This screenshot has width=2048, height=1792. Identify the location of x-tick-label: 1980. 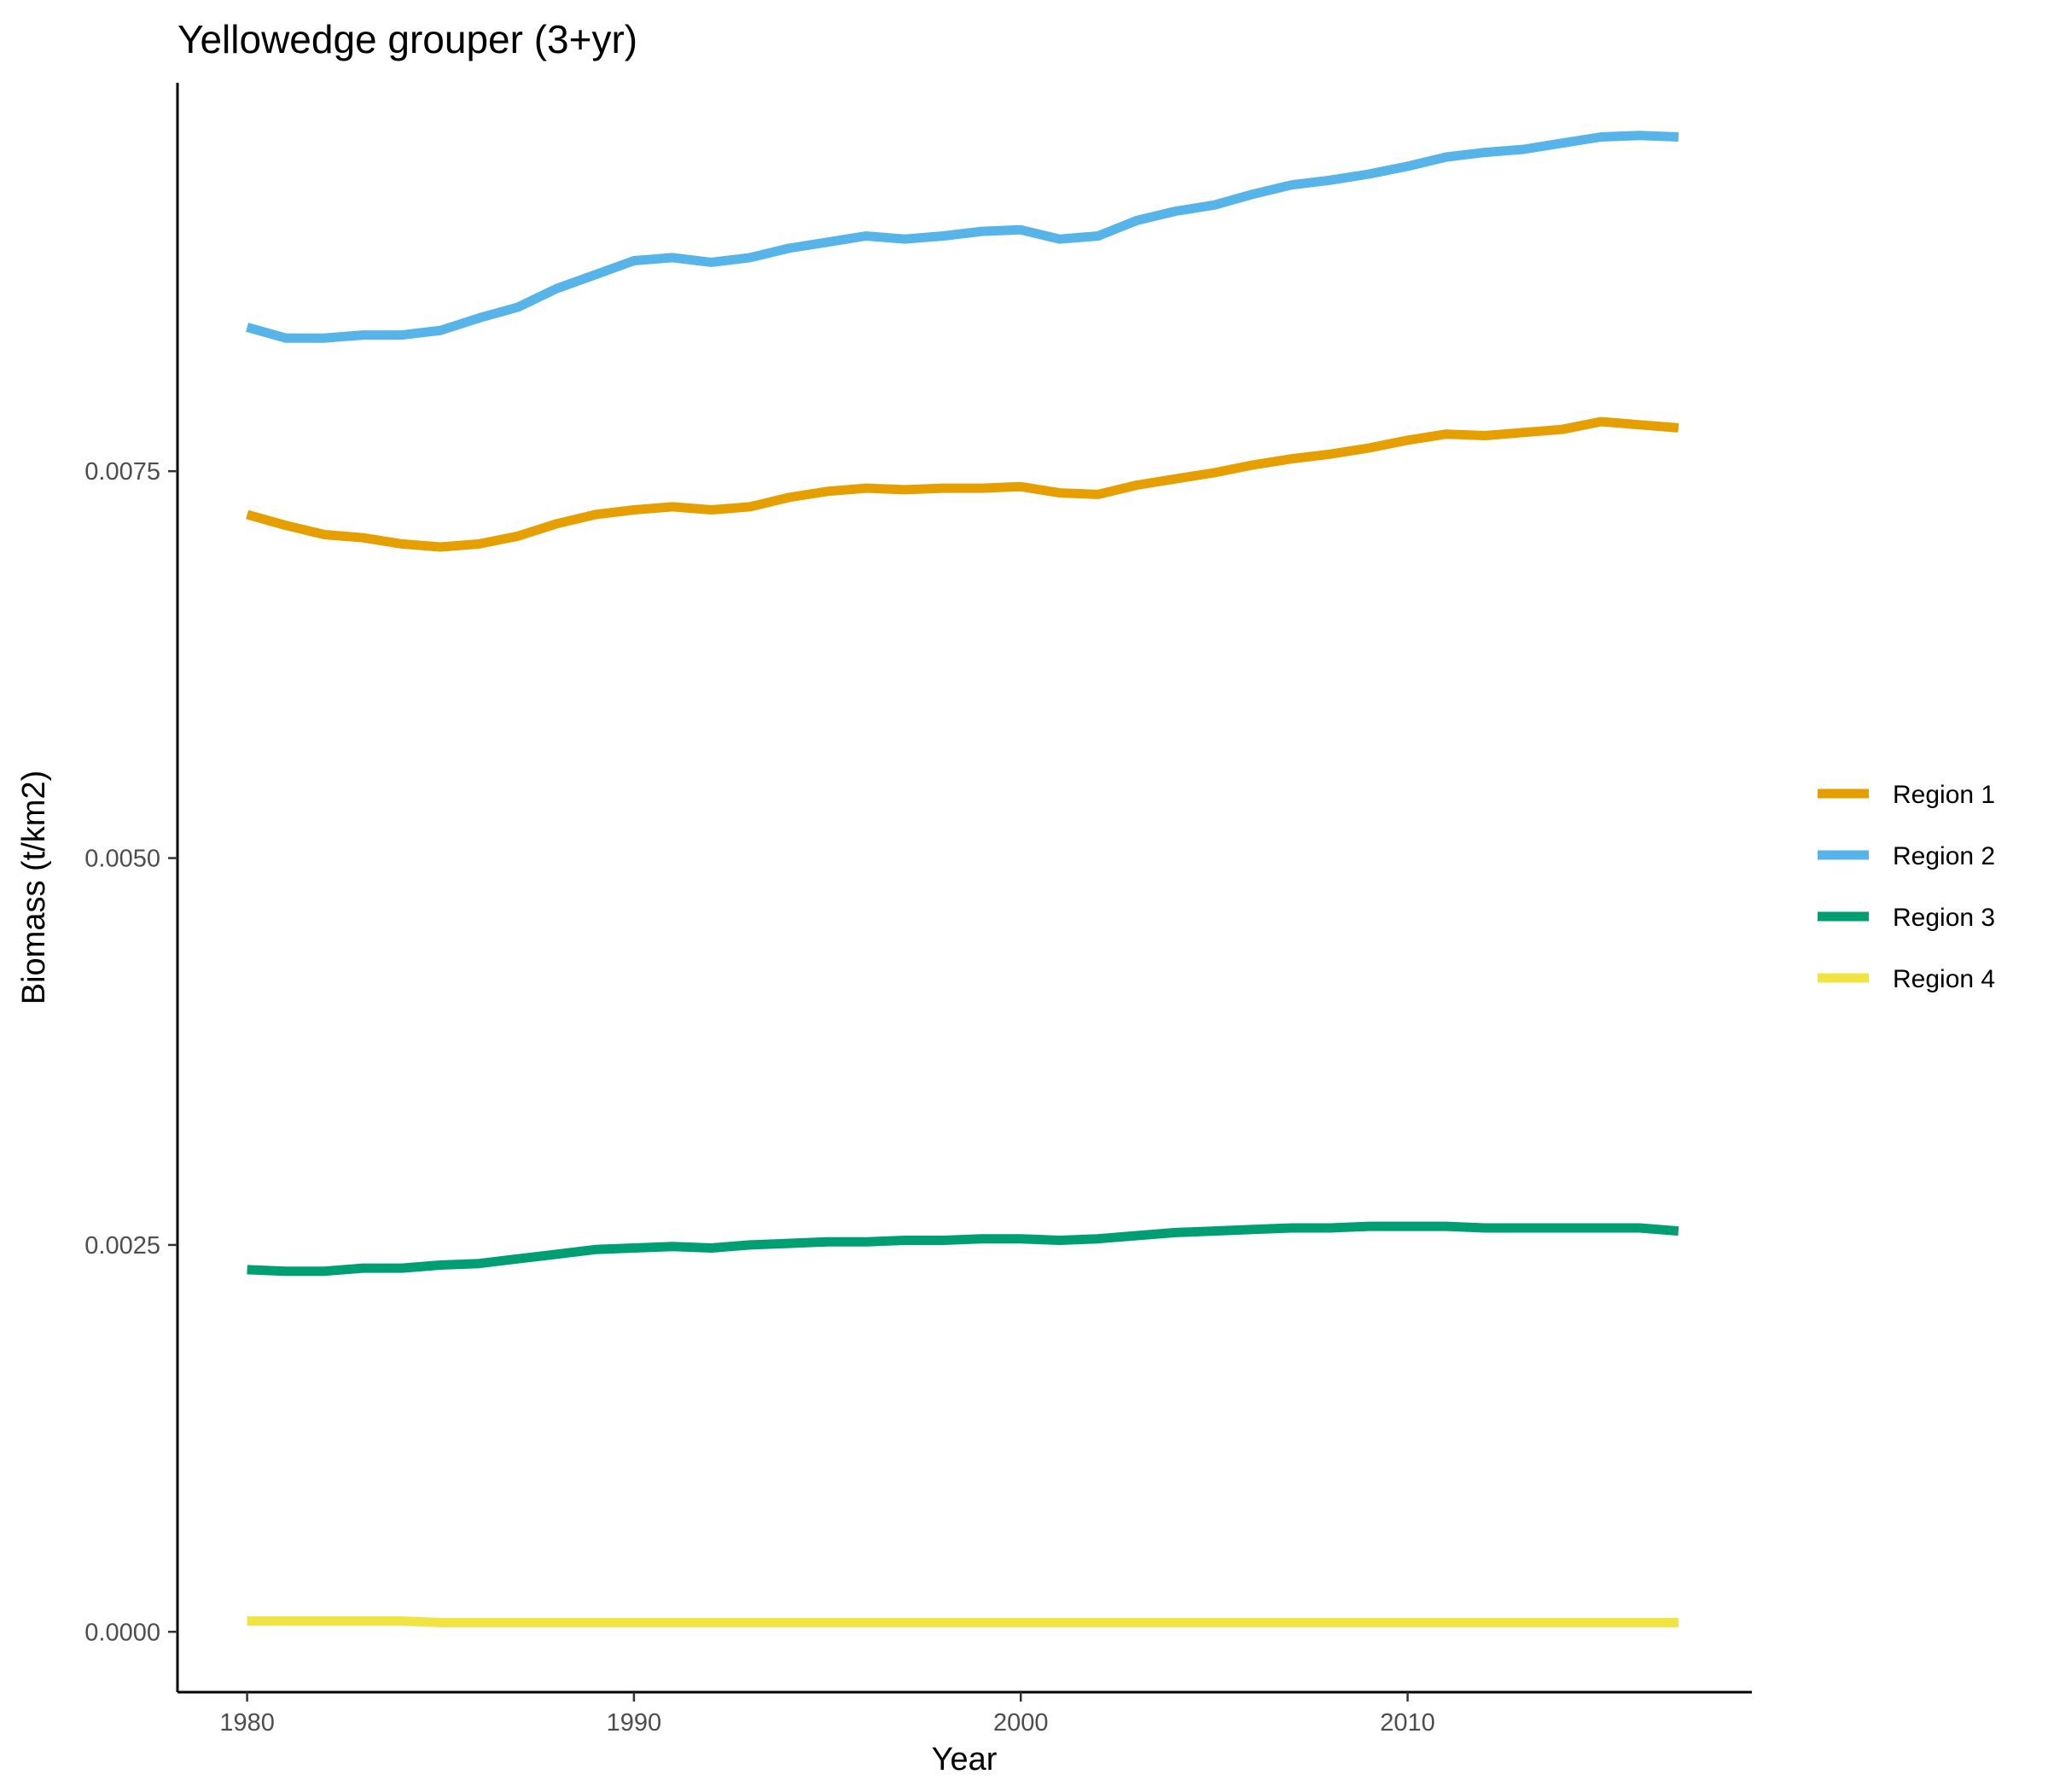
(247, 1723).